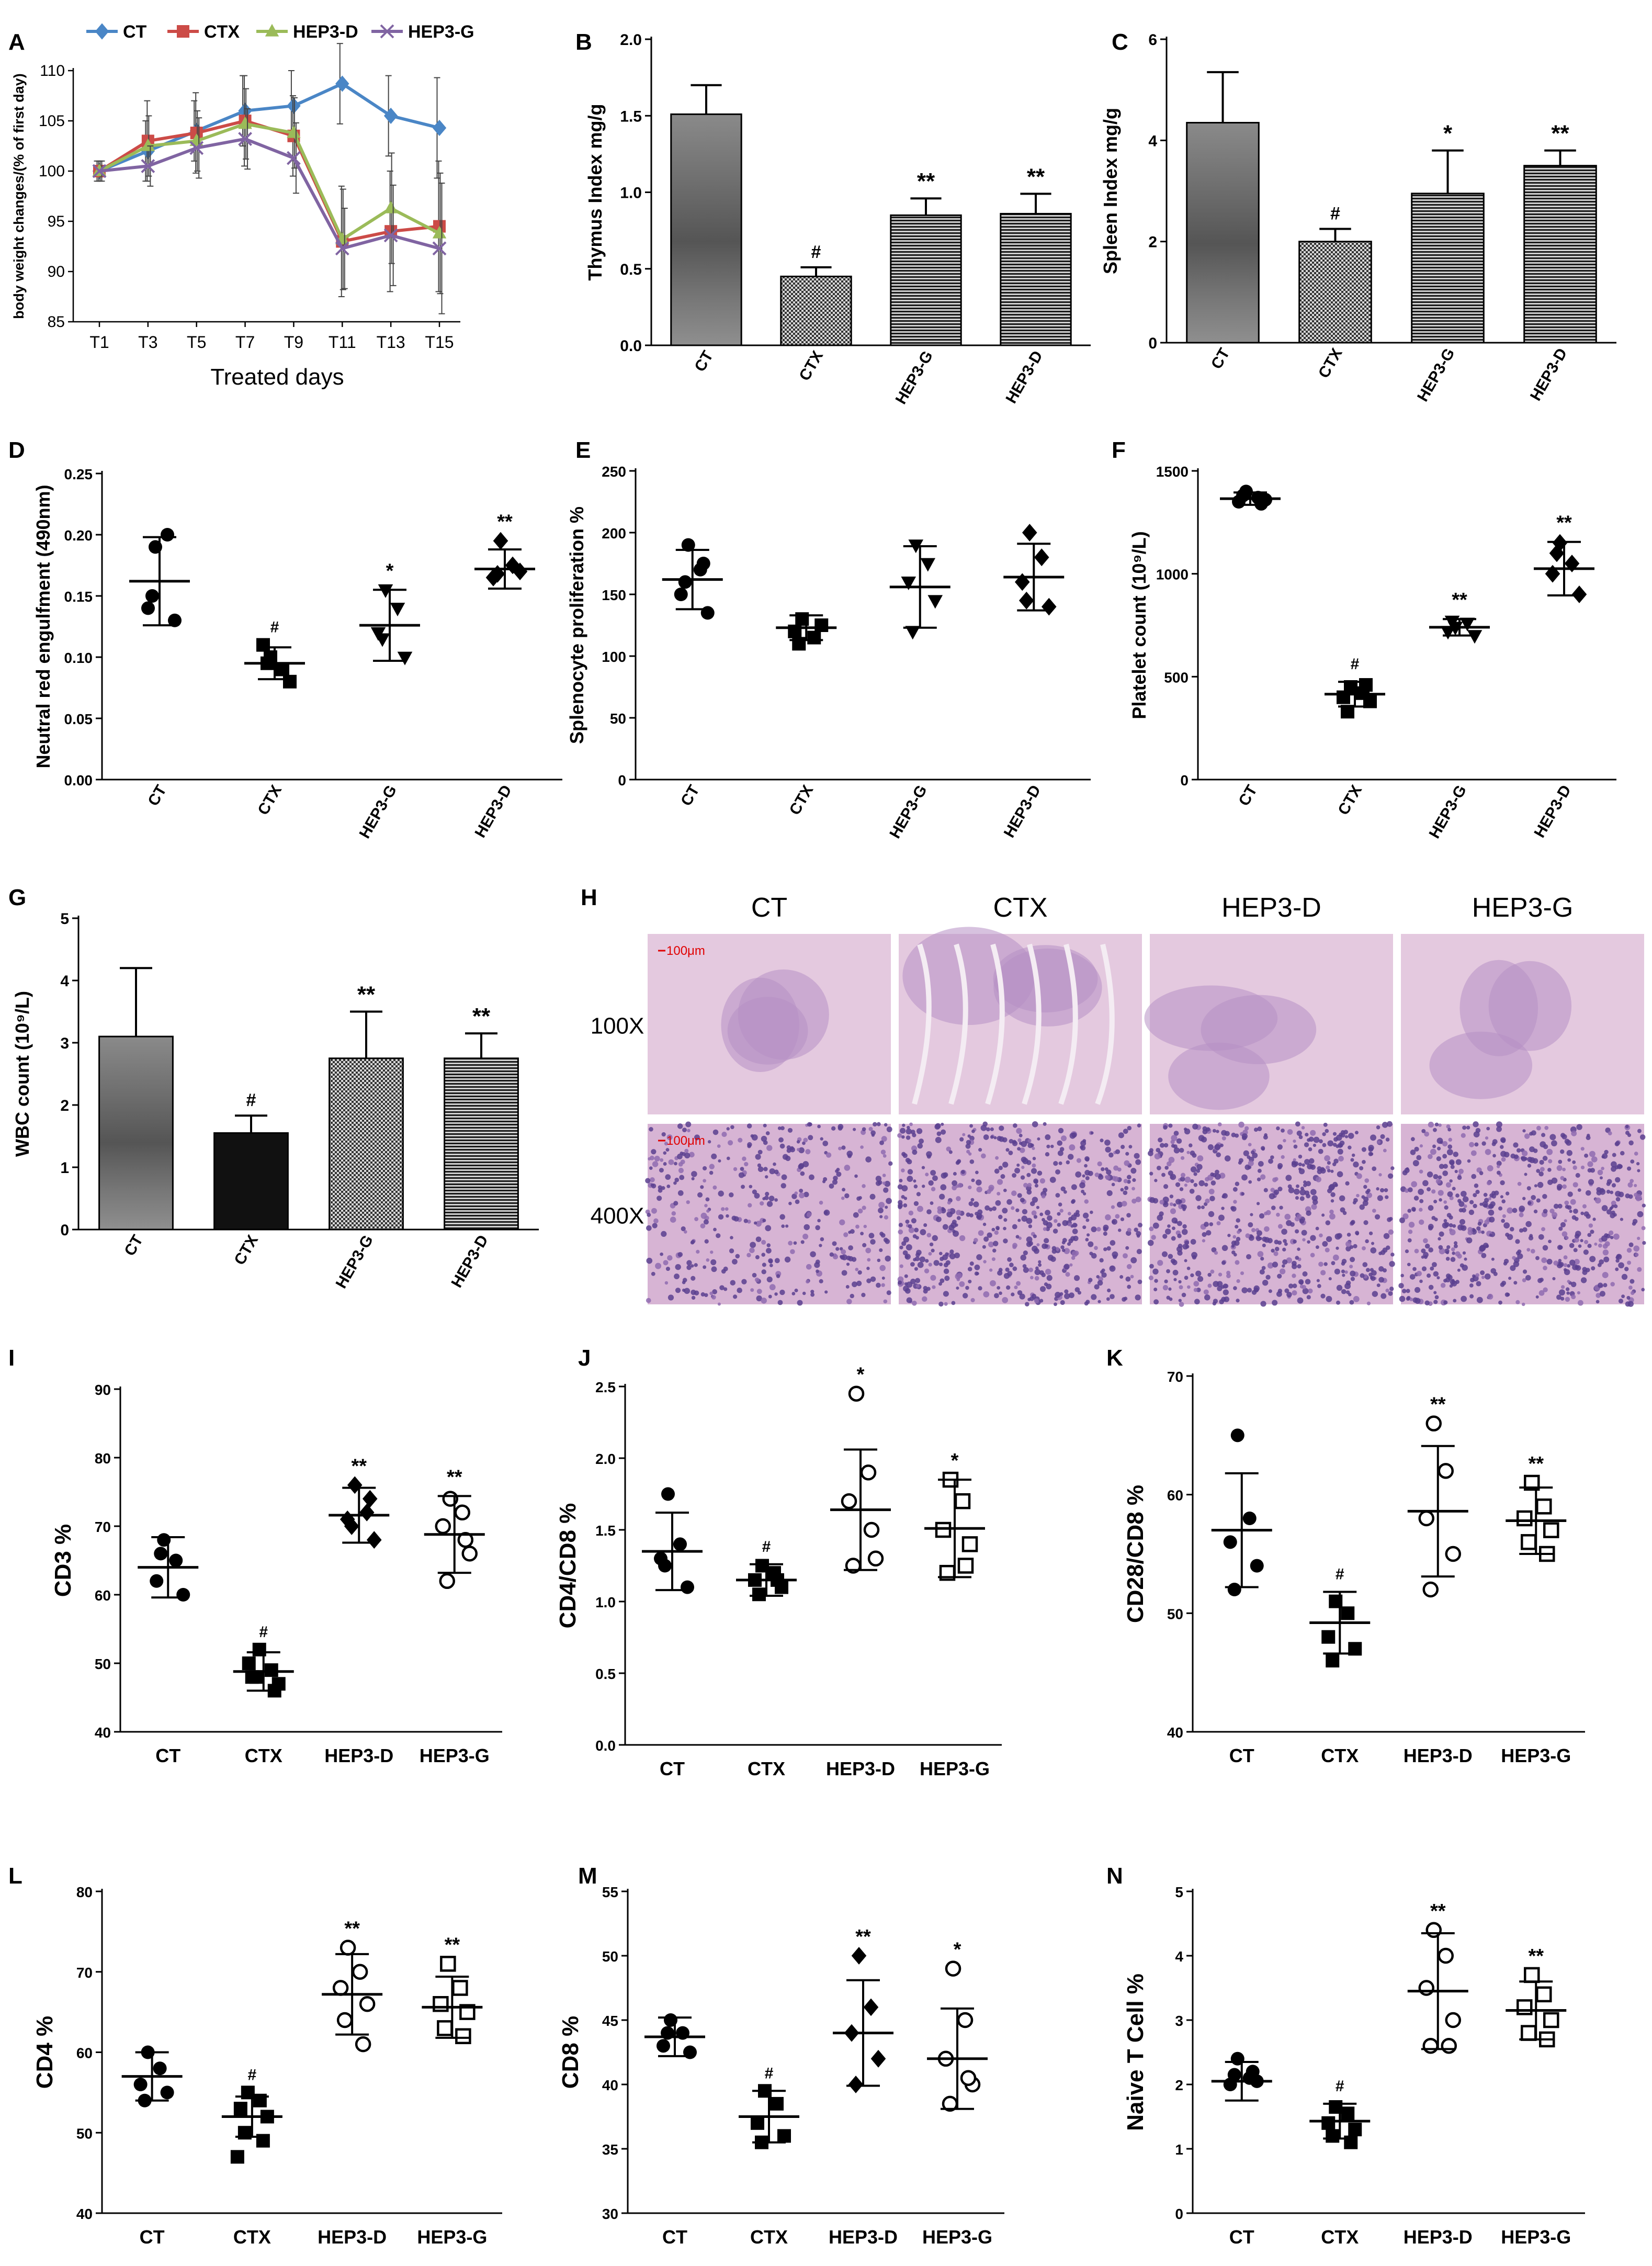 The image size is (1652, 2266). What do you see at coordinates (920, 589) in the screenshot?
I see `group-hep3-g` at bounding box center [920, 589].